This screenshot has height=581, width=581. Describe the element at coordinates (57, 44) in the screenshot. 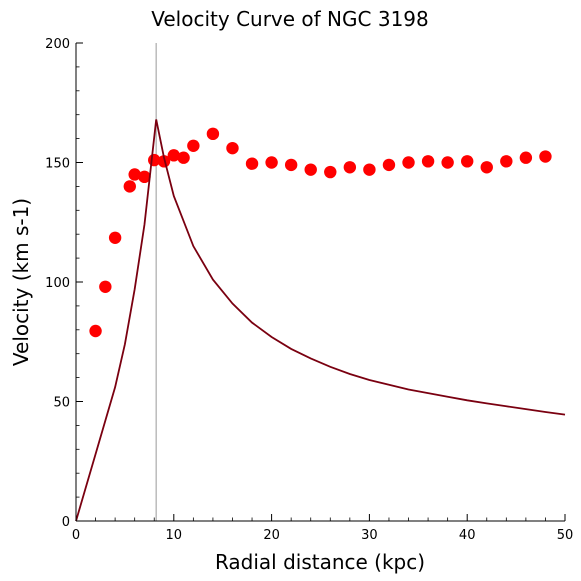

I see `y-tick-label: 200` at that location.